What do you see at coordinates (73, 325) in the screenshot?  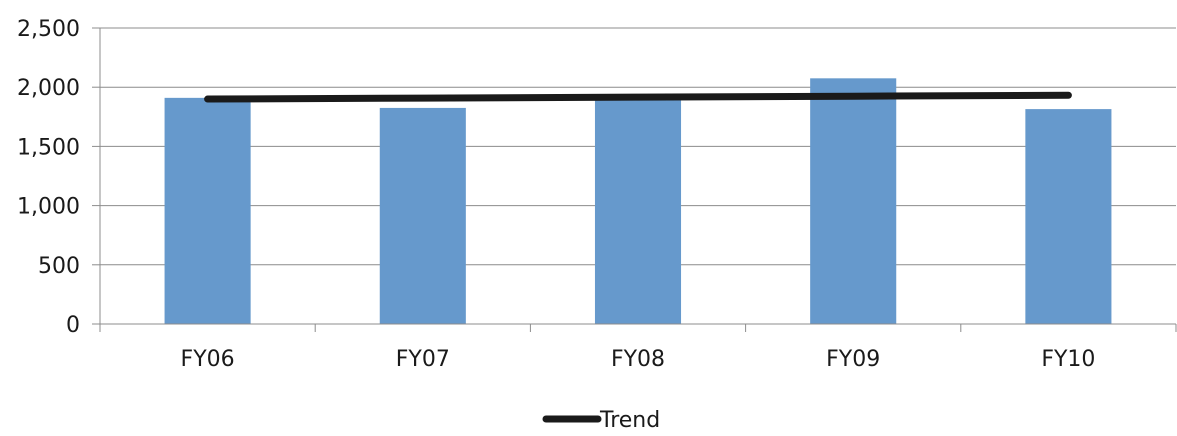 I see `y-tick-label: 0` at bounding box center [73, 325].